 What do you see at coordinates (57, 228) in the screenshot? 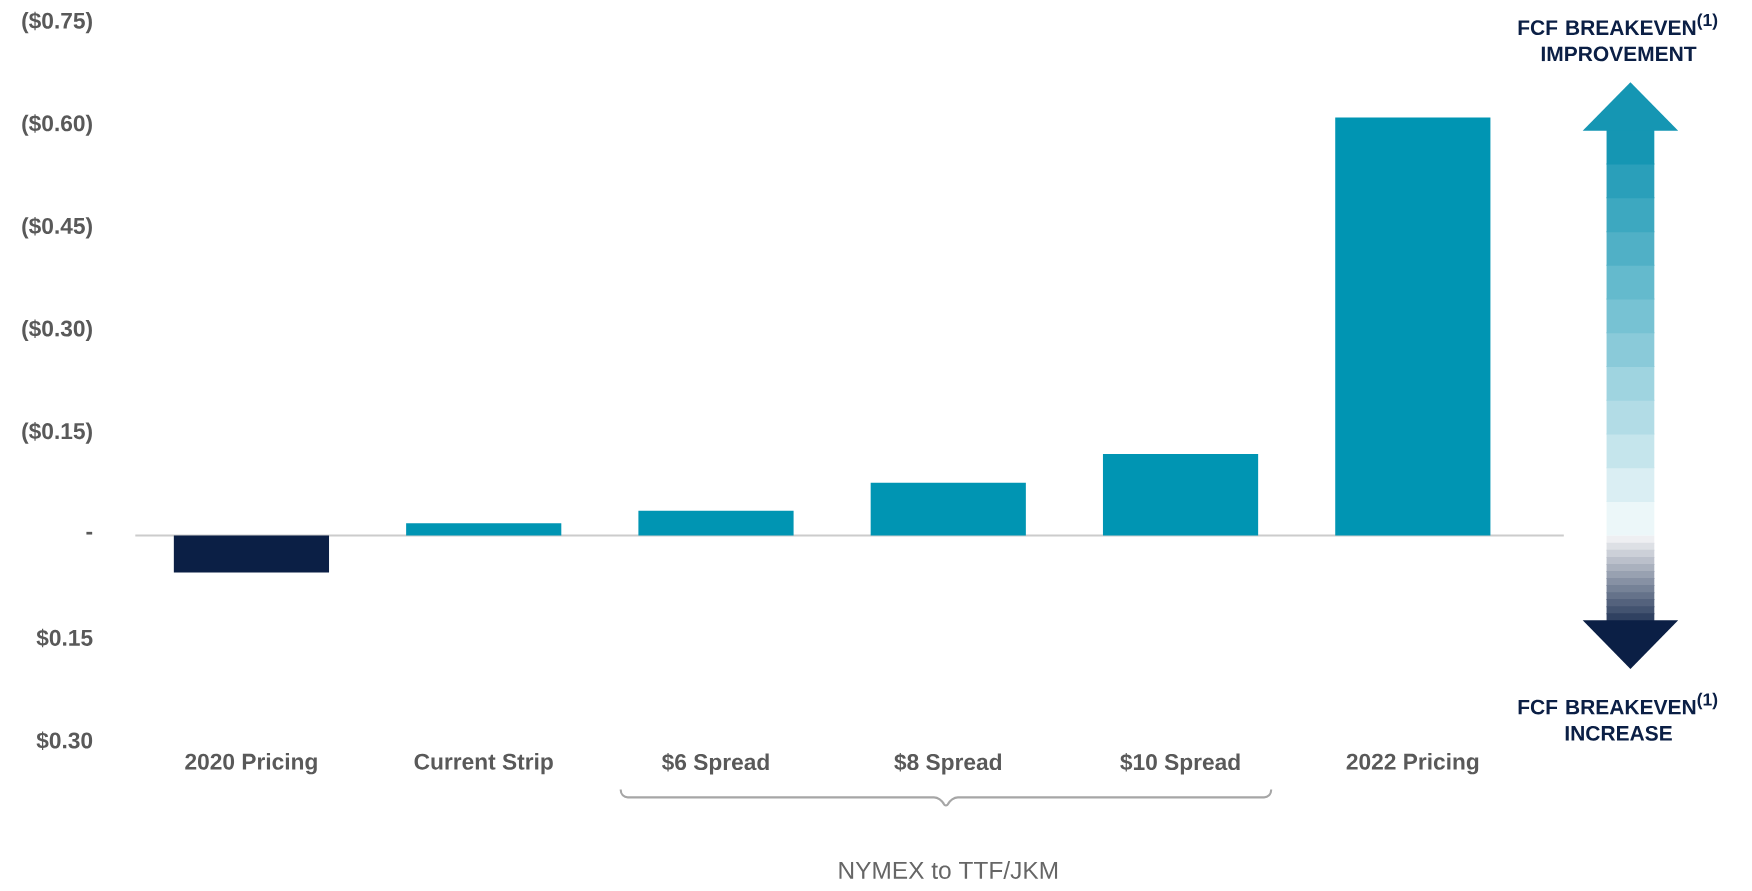
I see `y-tick-label: ($0.45)` at bounding box center [57, 228].